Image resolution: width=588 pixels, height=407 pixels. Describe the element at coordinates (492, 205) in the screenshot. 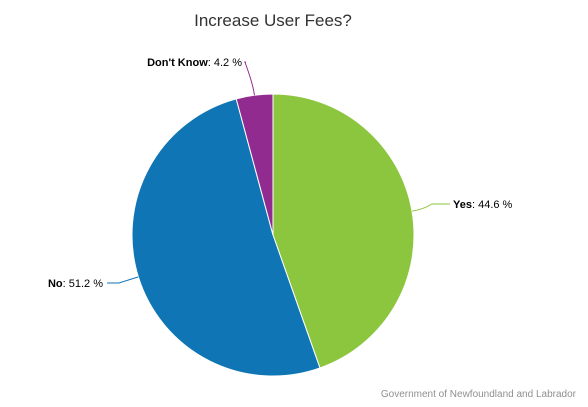

I see `slice-value-label: : 44.6 %` at that location.